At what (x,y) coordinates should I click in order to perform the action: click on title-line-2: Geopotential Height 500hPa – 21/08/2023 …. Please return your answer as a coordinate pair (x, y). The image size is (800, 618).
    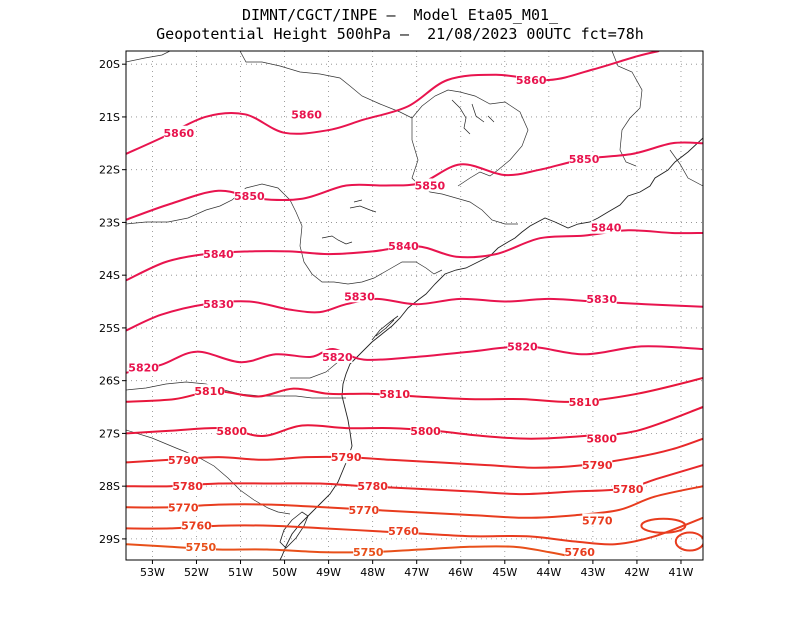
    Looking at the image, I should click on (400, 34).